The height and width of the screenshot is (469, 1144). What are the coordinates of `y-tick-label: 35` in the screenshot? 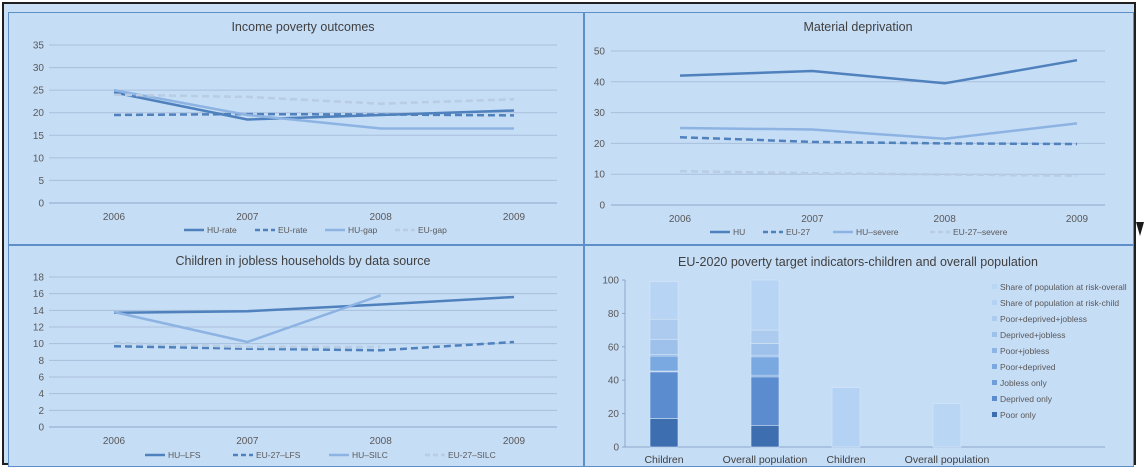 It's located at (39, 46).